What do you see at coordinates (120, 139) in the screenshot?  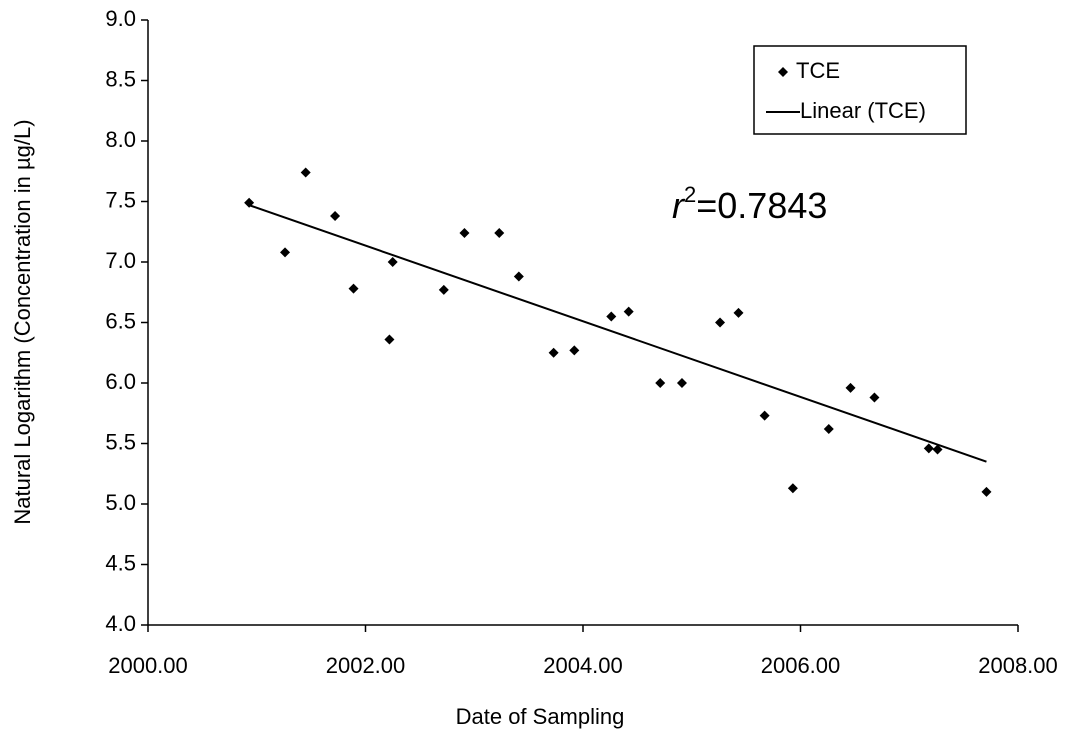 I see `y-tick-label: 8.0` at bounding box center [120, 139].